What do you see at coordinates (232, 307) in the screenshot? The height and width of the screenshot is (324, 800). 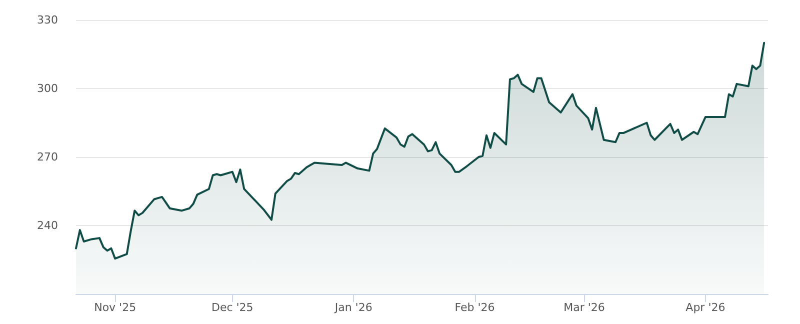 I see `x-tick-label: Dec '25` at bounding box center [232, 307].